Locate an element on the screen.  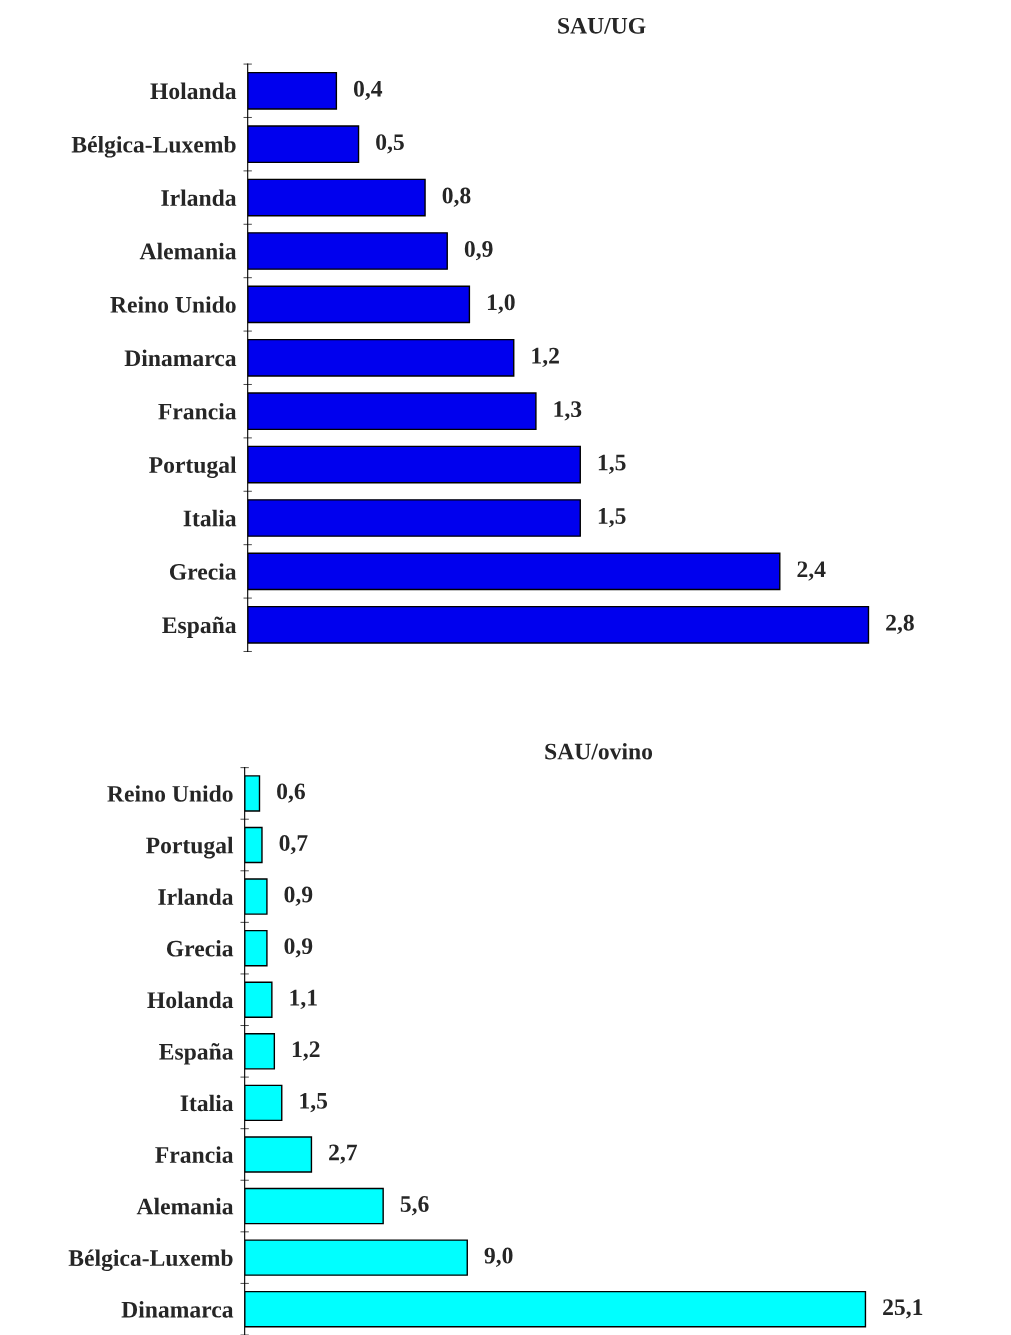
chart-title: SAU/ovino is located at coordinates (599, 751).